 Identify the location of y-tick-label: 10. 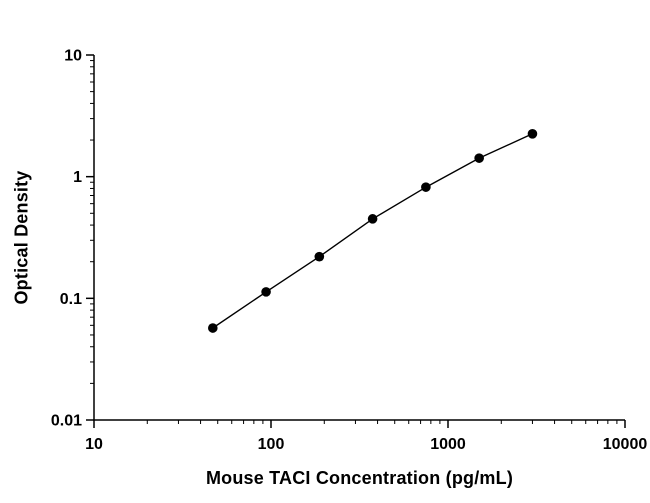
(73, 56).